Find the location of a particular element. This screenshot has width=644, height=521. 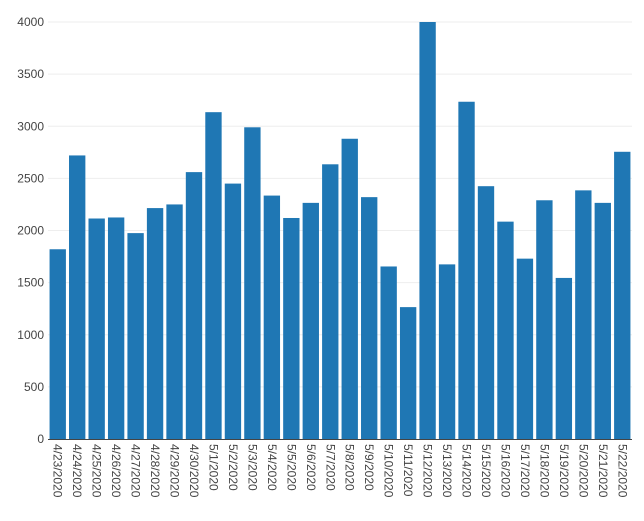

x-tick-label: 4/27/2020 is located at coordinates (136, 471).